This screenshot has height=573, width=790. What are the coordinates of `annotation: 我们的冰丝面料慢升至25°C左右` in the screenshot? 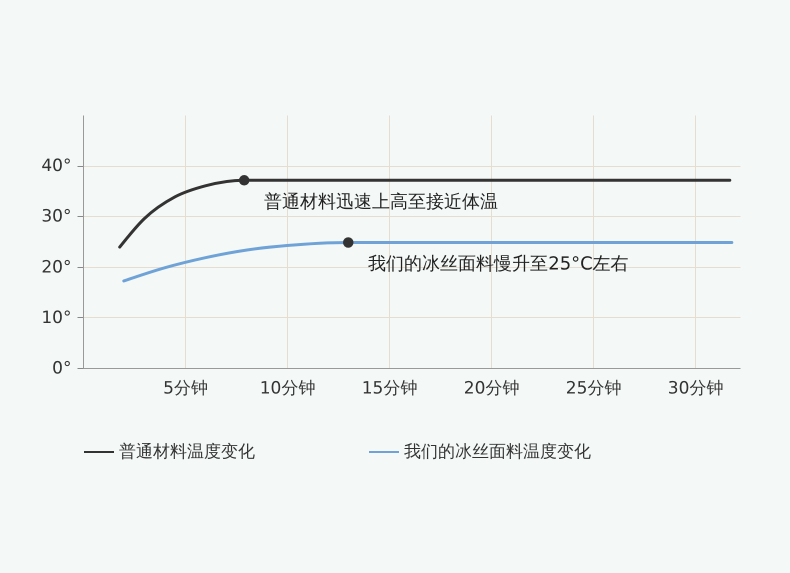 It's located at (498, 264).